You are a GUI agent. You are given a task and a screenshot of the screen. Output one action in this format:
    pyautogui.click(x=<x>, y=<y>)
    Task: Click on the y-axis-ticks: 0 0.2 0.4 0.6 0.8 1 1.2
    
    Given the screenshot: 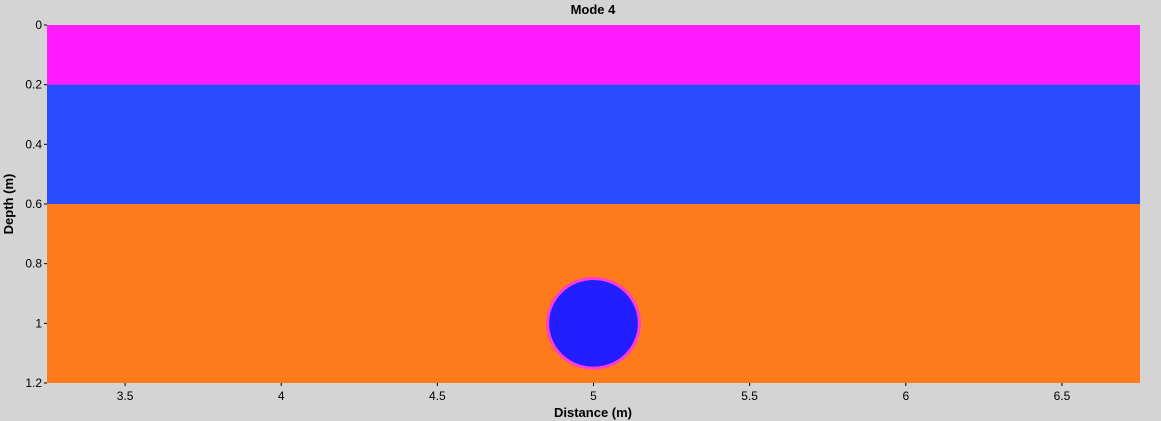 What is the action you would take?
    pyautogui.click(x=36, y=204)
    